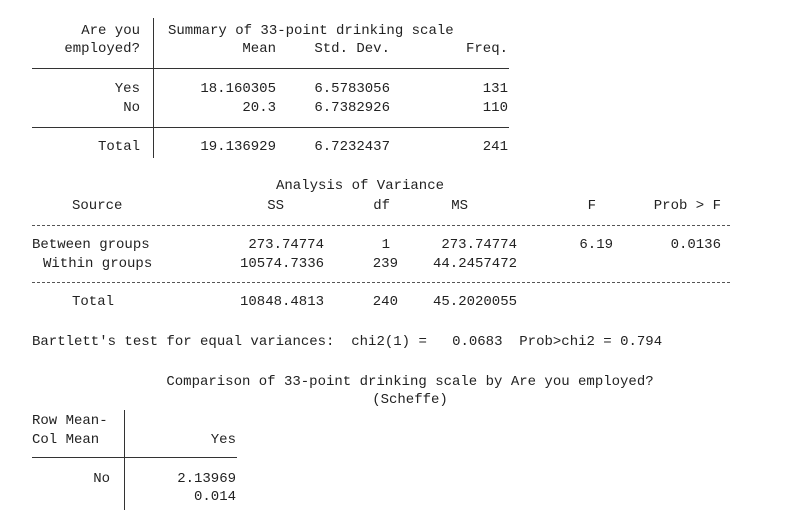 This screenshot has width=787, height=518. What do you see at coordinates (381, 282) in the screenshot?
I see `anova-total-rule` at bounding box center [381, 282].